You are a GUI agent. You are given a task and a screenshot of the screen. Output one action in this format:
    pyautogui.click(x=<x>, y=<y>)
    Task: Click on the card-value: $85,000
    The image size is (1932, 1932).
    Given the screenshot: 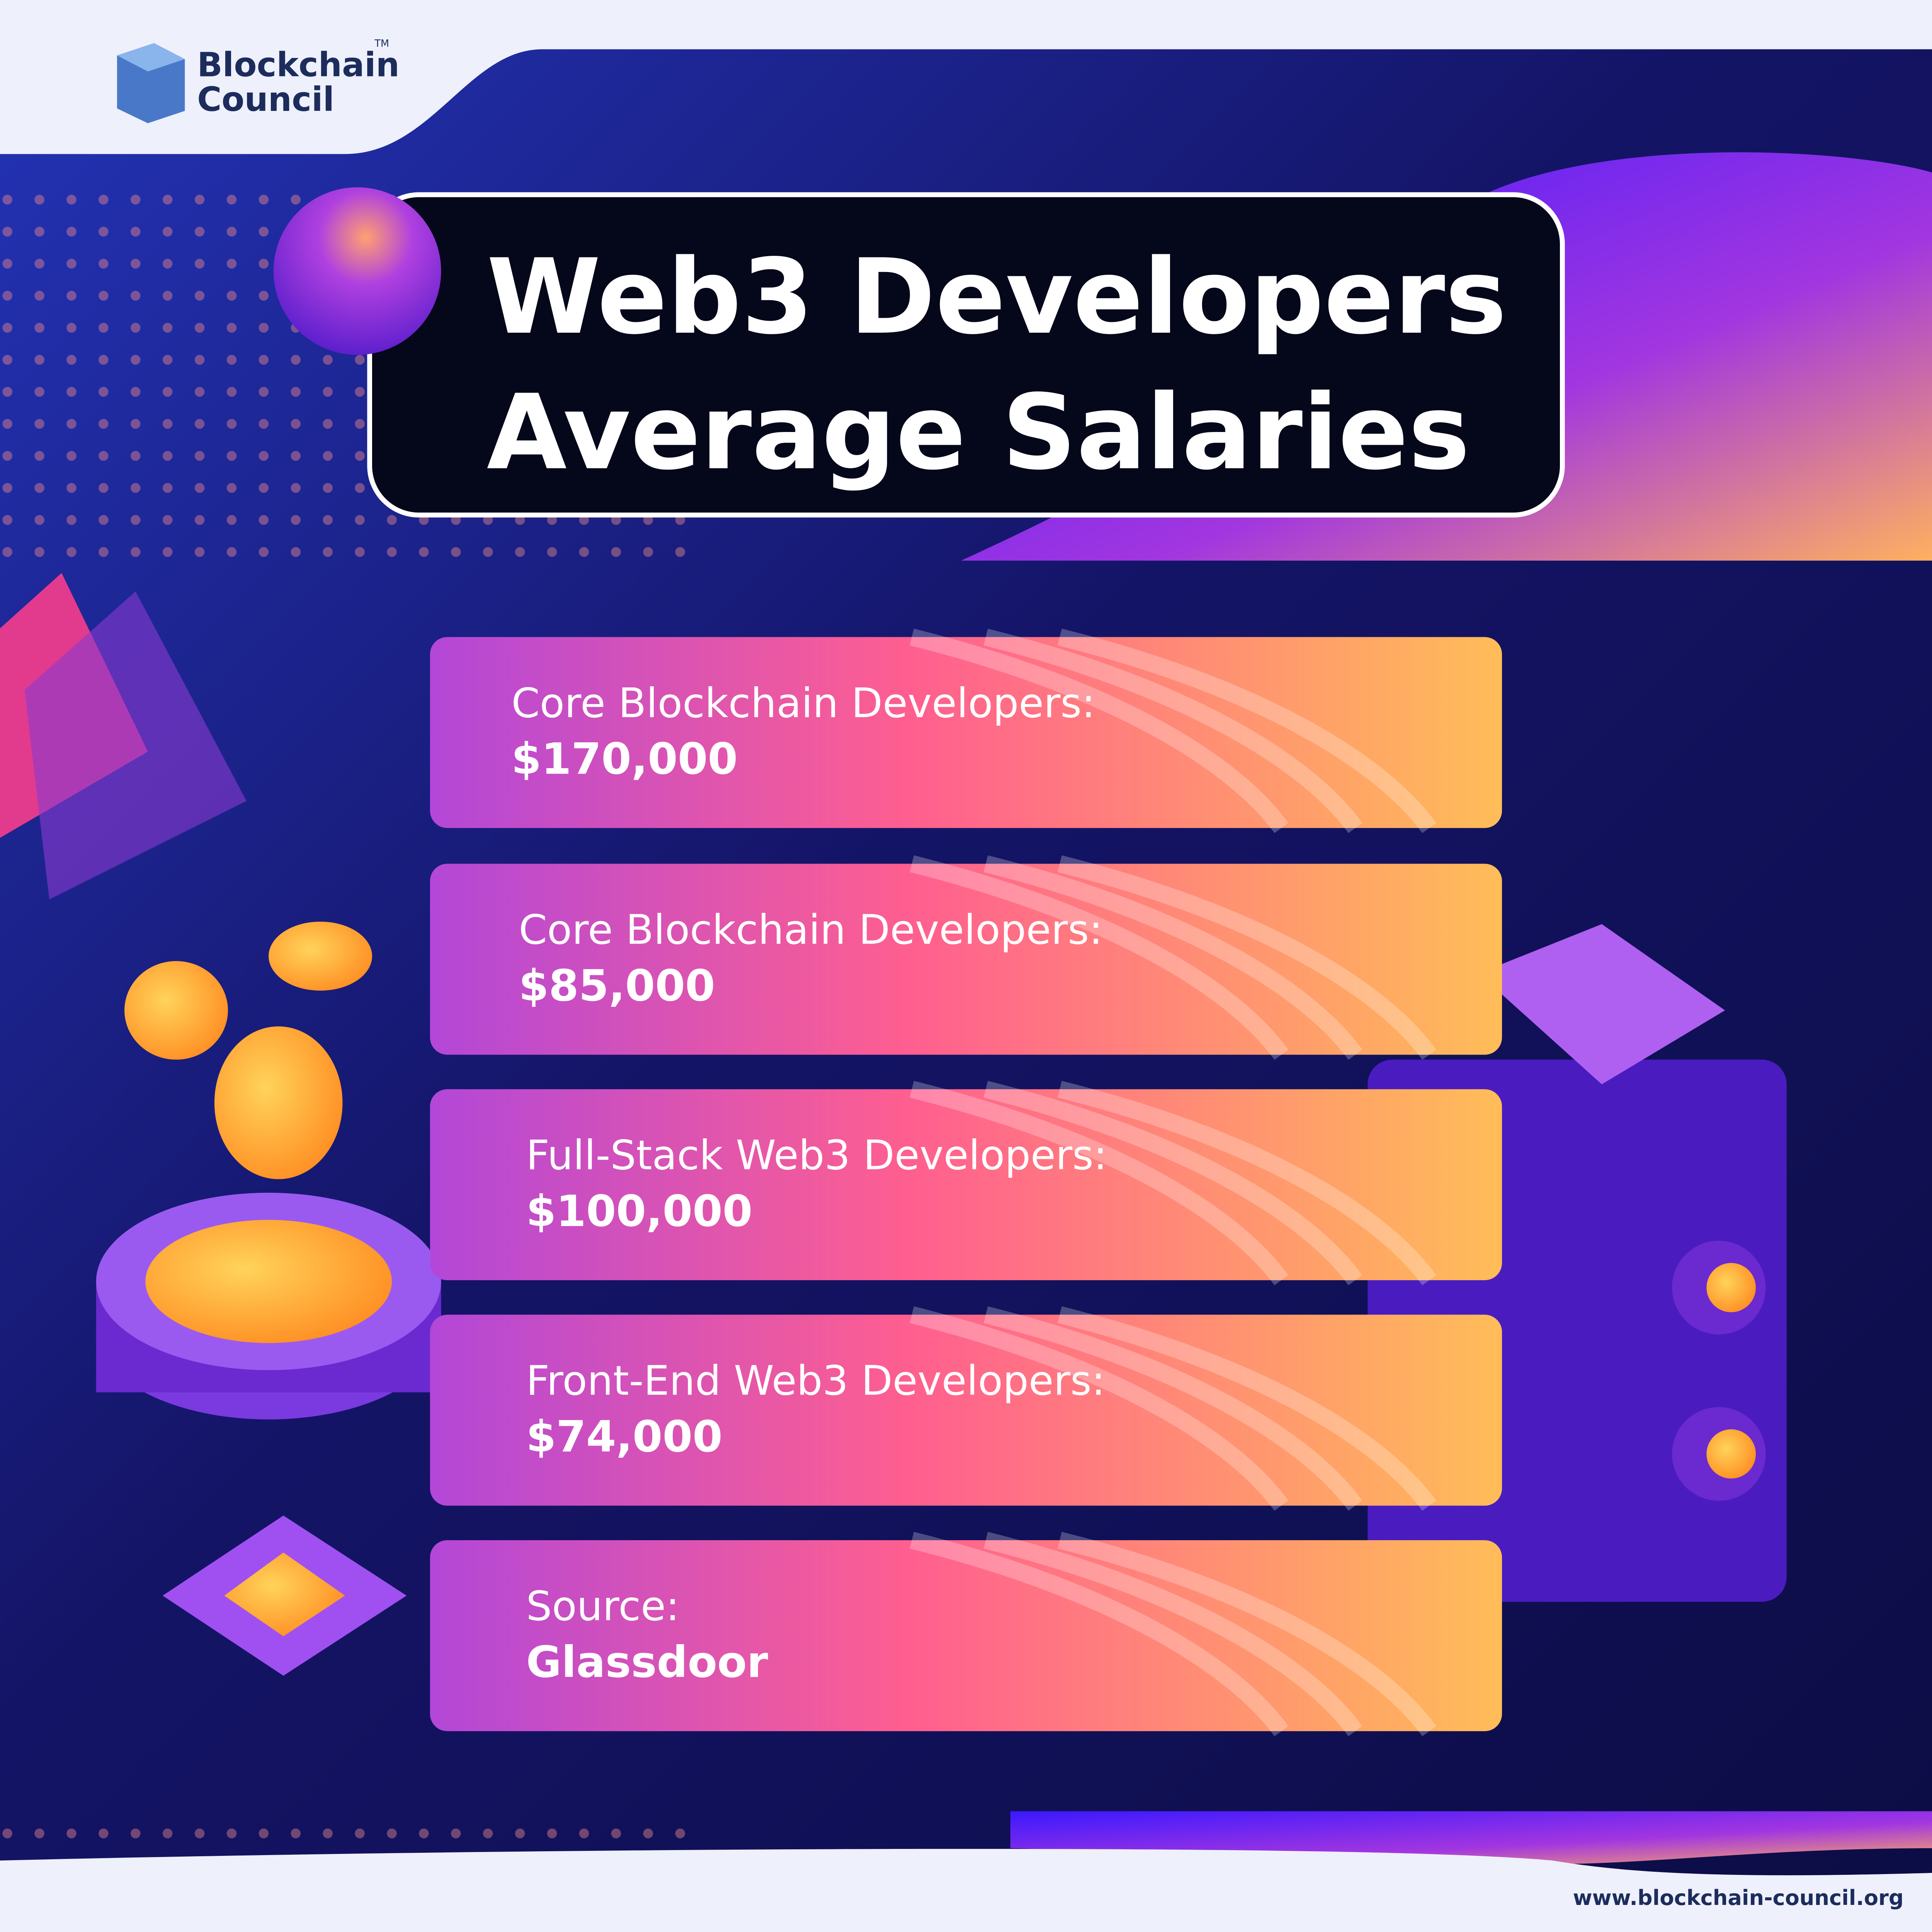 What is the action you would take?
    pyautogui.click(x=617, y=986)
    